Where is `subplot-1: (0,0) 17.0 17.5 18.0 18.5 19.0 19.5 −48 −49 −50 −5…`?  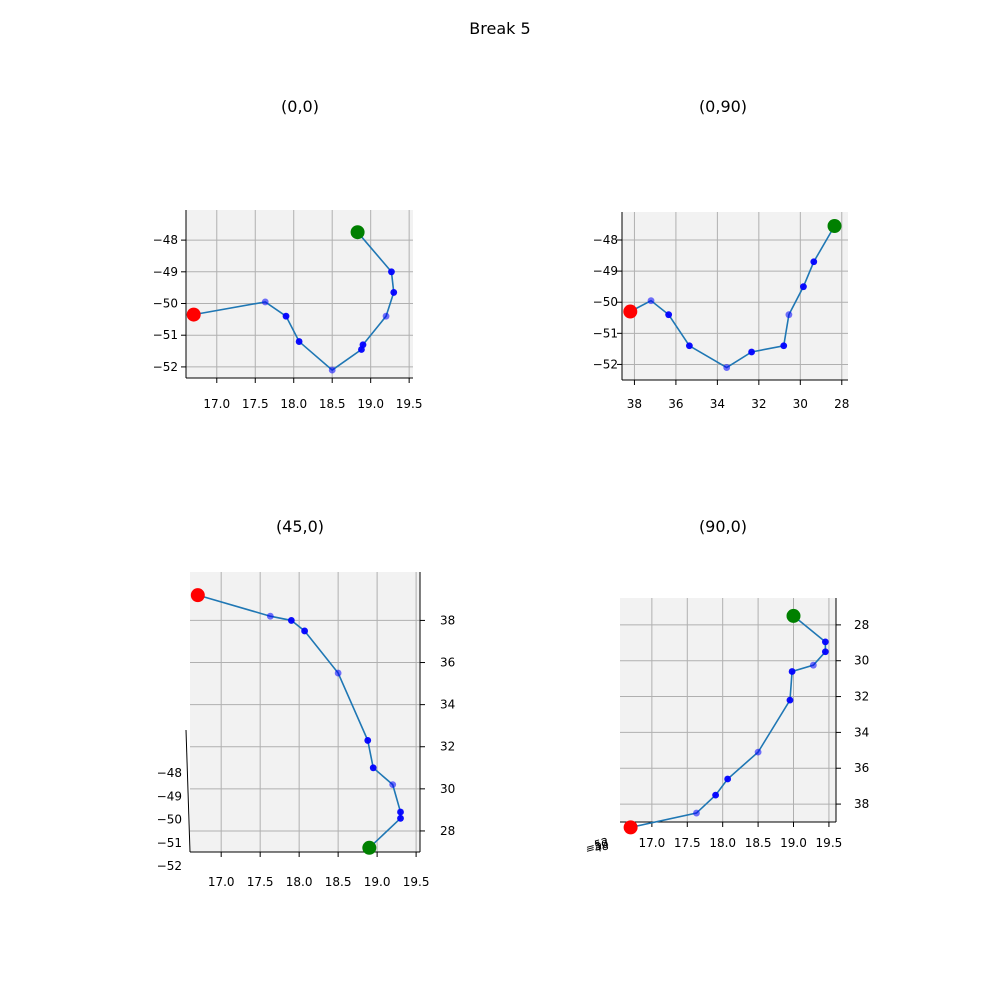
subplot-1: (0,0) 17.0 17.5 18.0 18.5 19.0 19.5 −48 −49 −50 −5… is located at coordinates (288, 254).